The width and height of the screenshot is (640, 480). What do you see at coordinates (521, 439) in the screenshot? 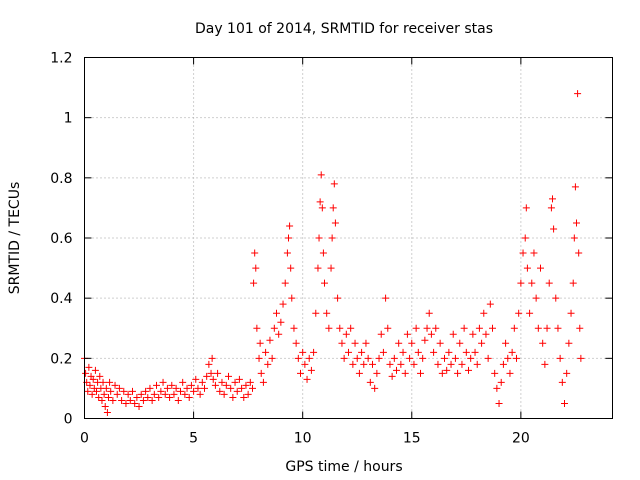
I see `x-tick-label: 20` at bounding box center [521, 439].